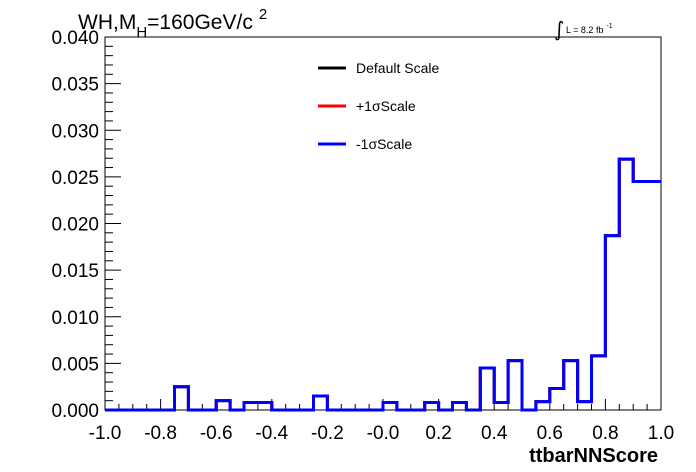 This screenshot has width=696, height=472. What do you see at coordinates (200, 22) in the screenshot?
I see `title-rest: =160GeV/c` at bounding box center [200, 22].